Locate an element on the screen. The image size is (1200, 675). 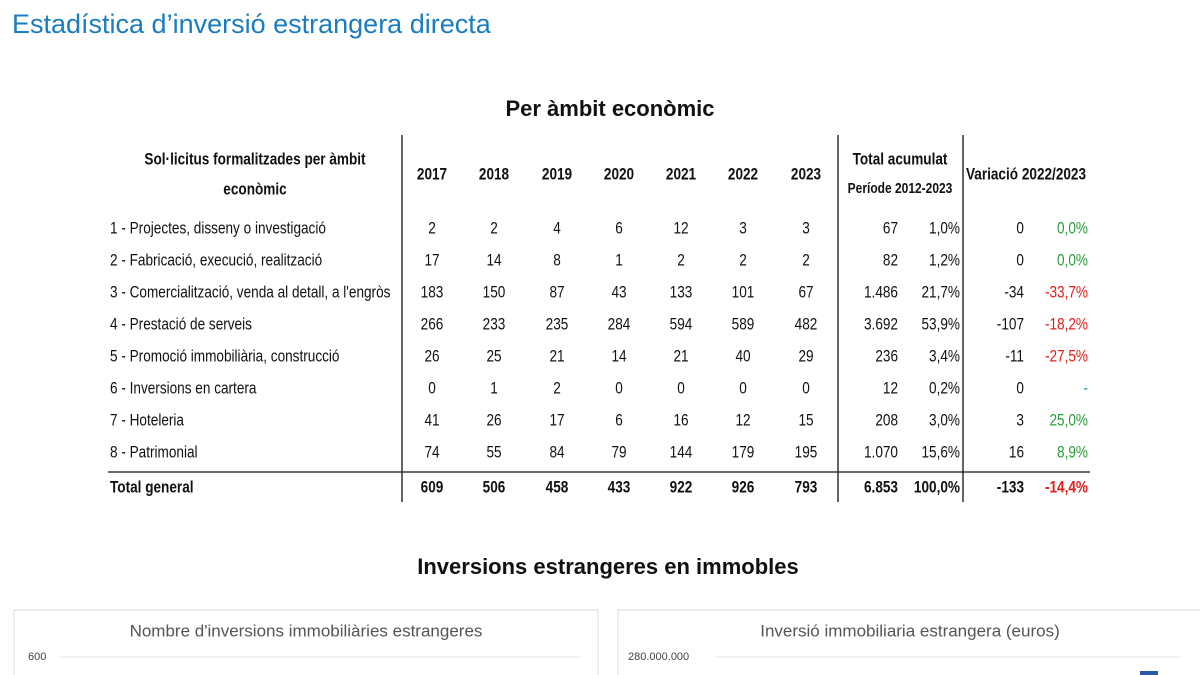
cell: 53,9% is located at coordinates (940, 324).